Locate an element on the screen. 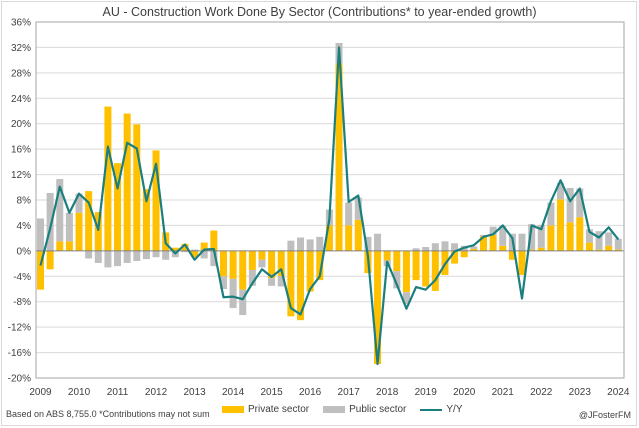  x-tick-label: 2011 is located at coordinates (118, 392).